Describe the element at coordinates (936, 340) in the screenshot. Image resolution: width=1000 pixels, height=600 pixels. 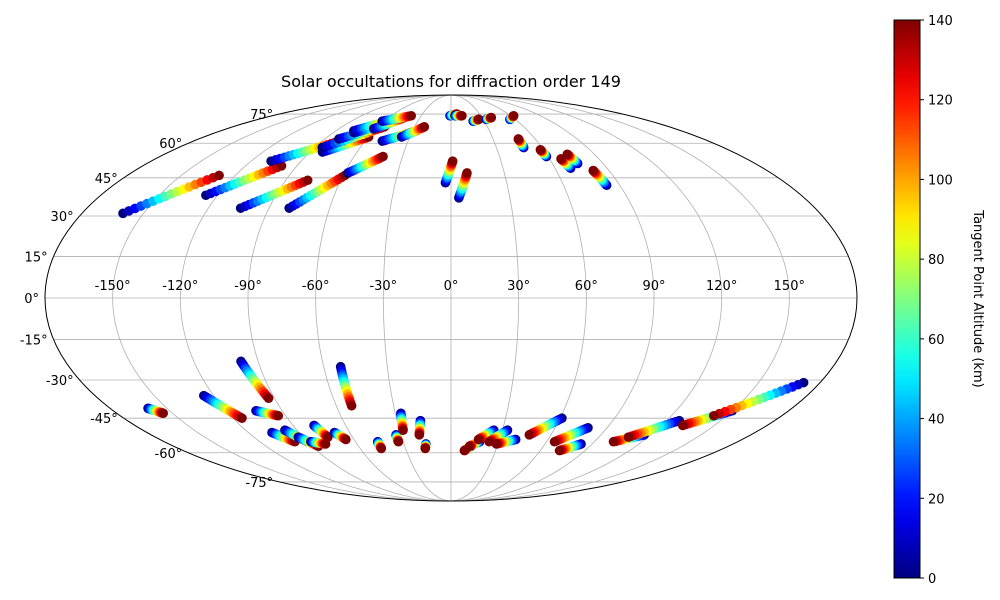
I see `colorbar-tick-label: 60` at that location.